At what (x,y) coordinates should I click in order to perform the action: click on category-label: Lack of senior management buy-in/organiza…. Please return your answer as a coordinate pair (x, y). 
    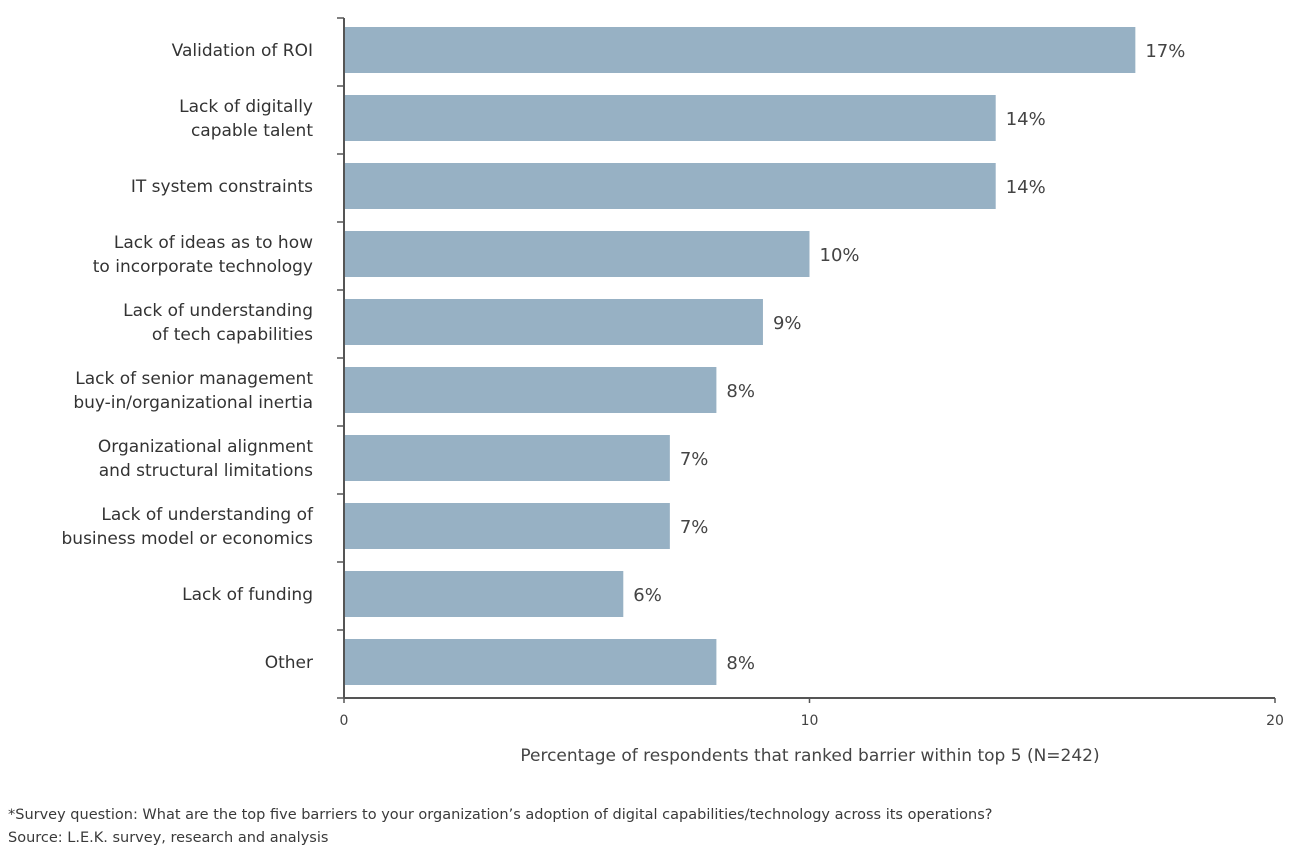
    Looking at the image, I should click on (193, 391).